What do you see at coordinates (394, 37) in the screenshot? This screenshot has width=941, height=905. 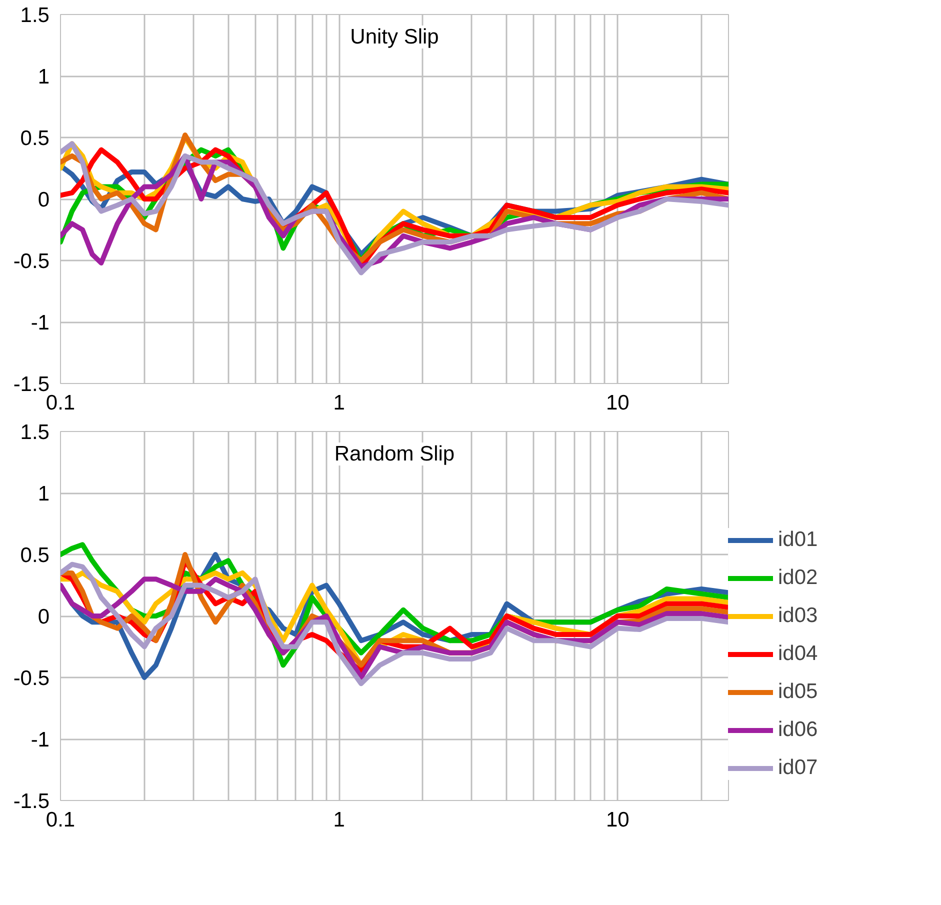 I see `text: Unity Slip` at bounding box center [394, 37].